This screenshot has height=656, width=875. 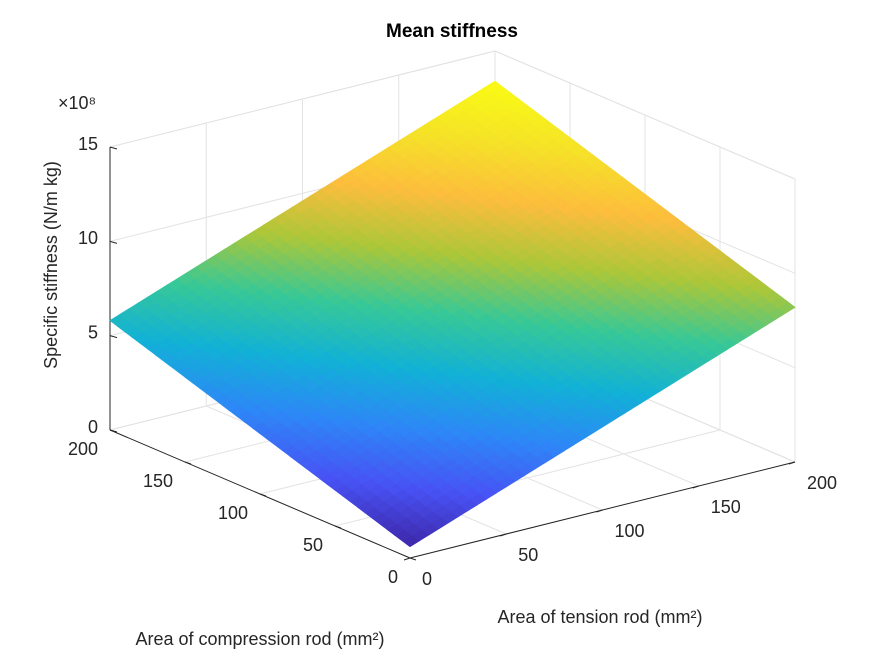 I want to click on y-tick-label: 100, so click(x=630, y=531).